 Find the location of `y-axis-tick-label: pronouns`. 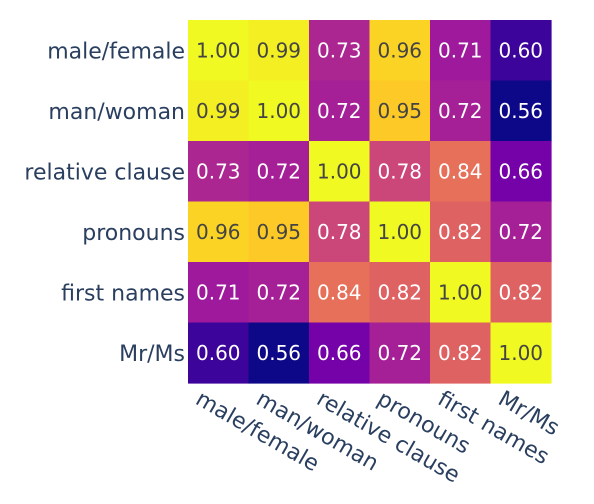

y-axis-tick-label: pronouns is located at coordinates (133, 233).